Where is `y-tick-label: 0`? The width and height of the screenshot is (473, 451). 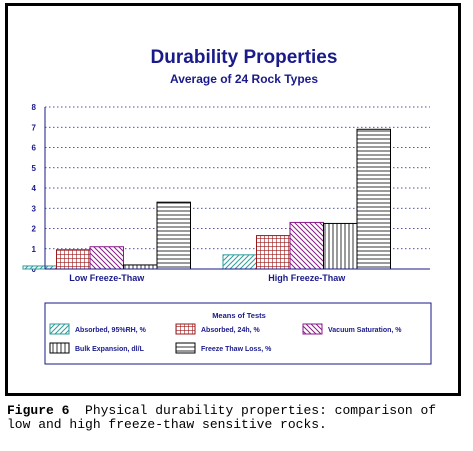
y-tick-label: 0 is located at coordinates (34, 269).